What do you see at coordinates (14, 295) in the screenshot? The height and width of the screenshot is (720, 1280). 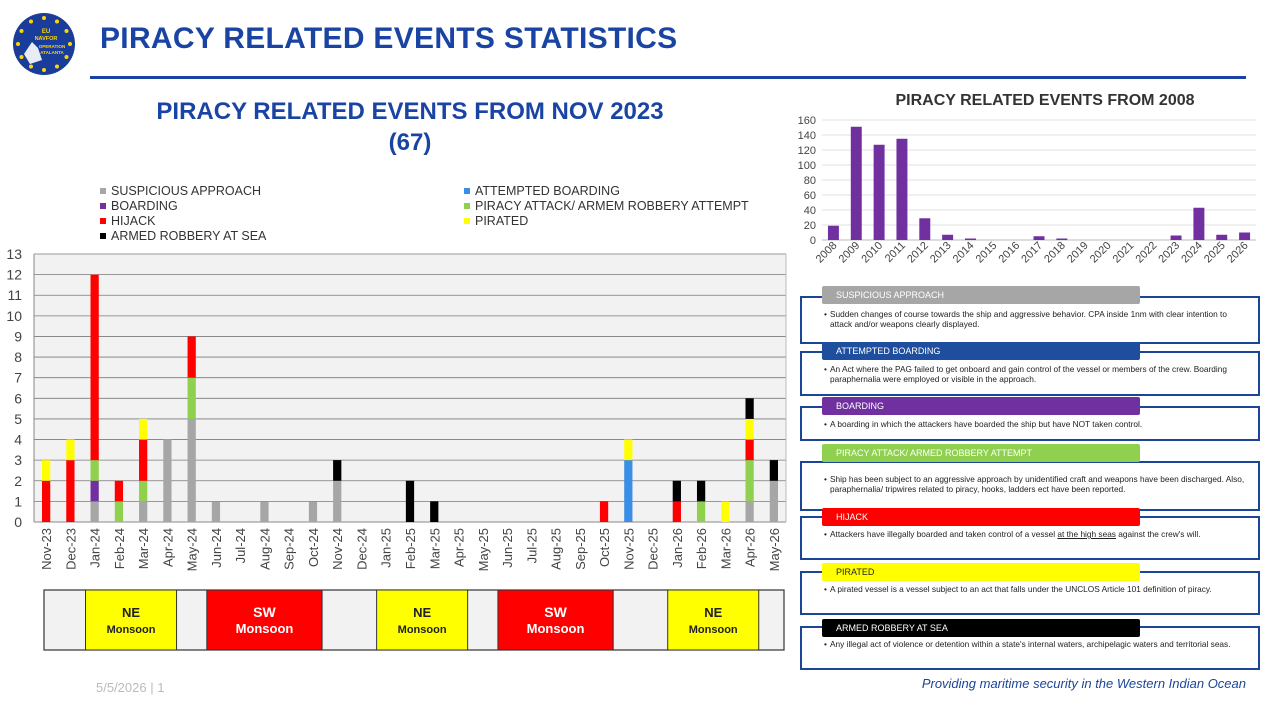 I see `y-tick-label: 11` at bounding box center [14, 295].